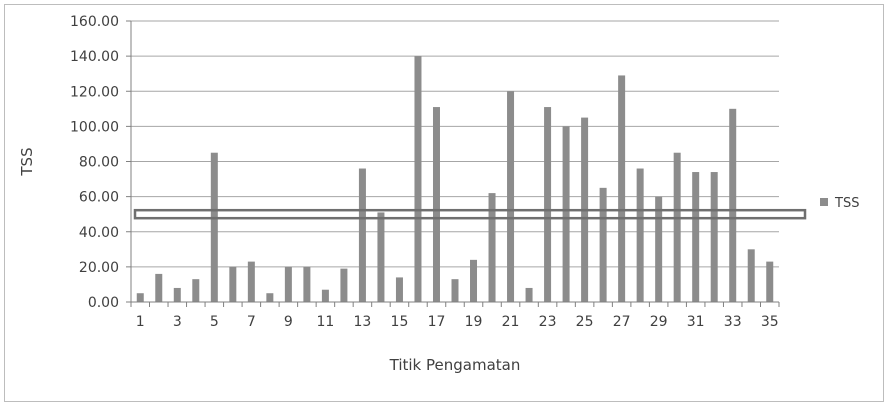 The width and height of the screenshot is (890, 407). I want to click on legend: TSS, so click(839, 203).